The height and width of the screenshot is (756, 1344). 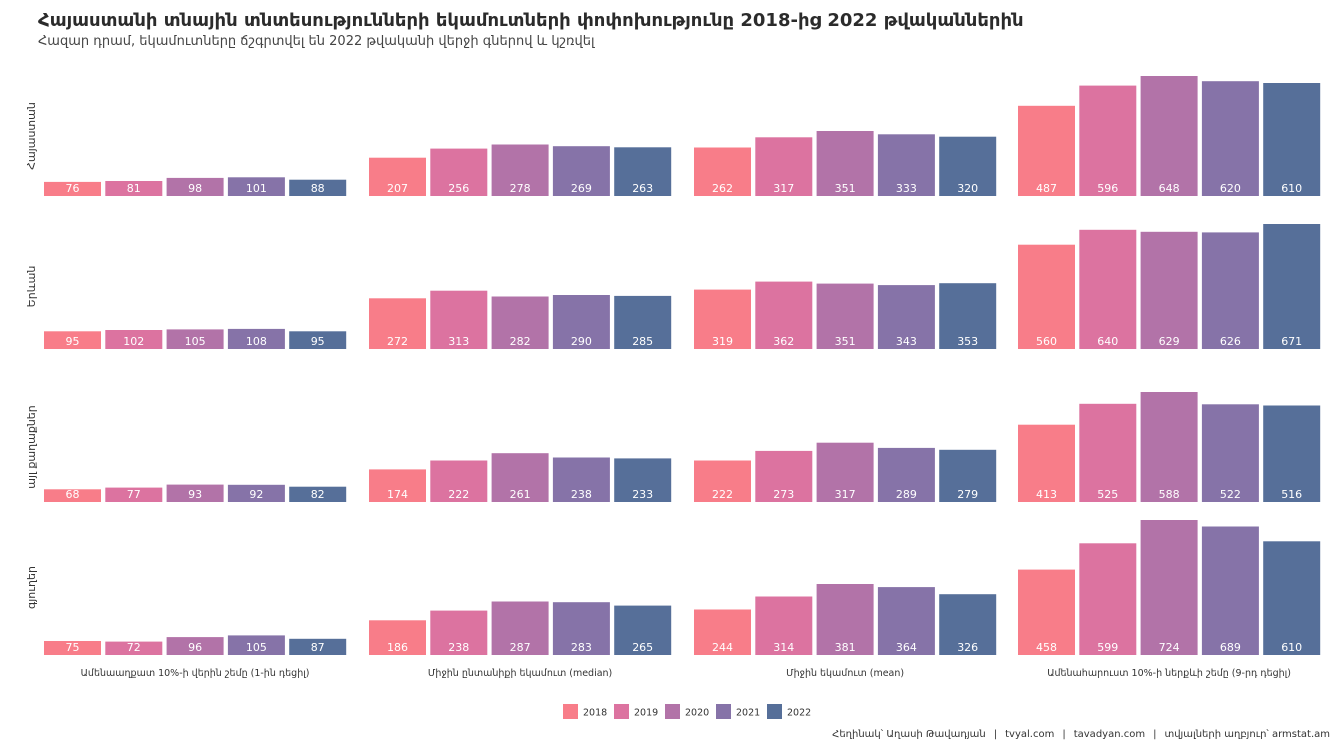 What do you see at coordinates (967, 341) in the screenshot?
I see `data-label-r1-c2-2022: 353` at bounding box center [967, 341].